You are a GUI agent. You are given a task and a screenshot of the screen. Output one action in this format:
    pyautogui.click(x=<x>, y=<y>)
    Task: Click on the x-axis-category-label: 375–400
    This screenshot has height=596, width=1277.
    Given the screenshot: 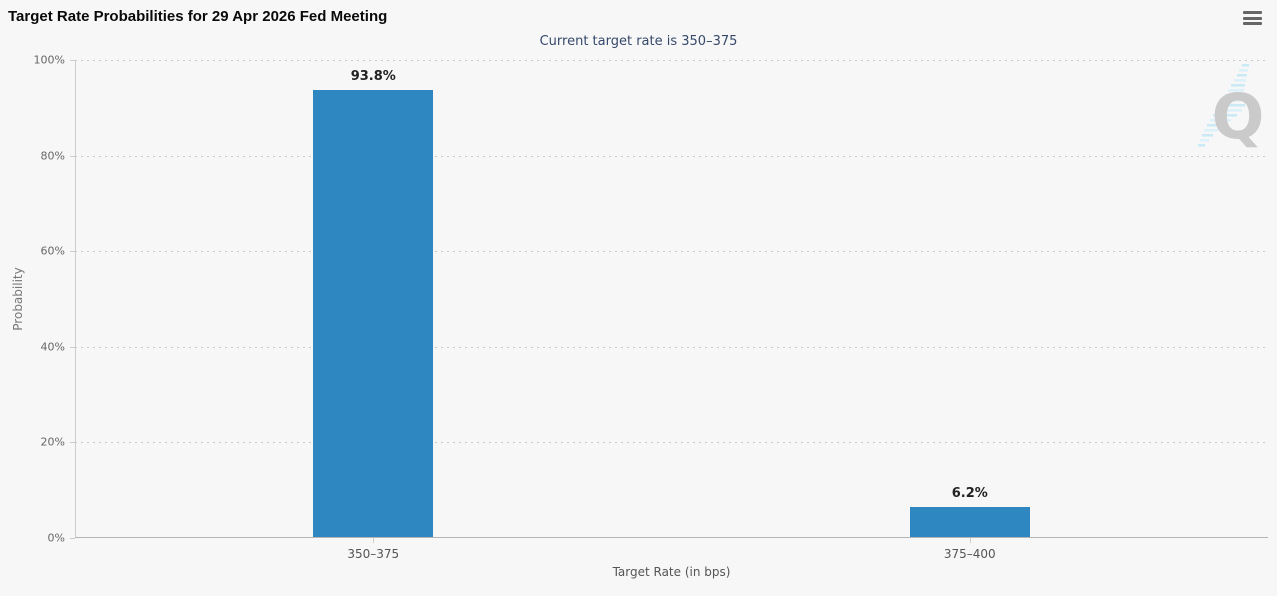 What is the action you would take?
    pyautogui.click(x=969, y=554)
    